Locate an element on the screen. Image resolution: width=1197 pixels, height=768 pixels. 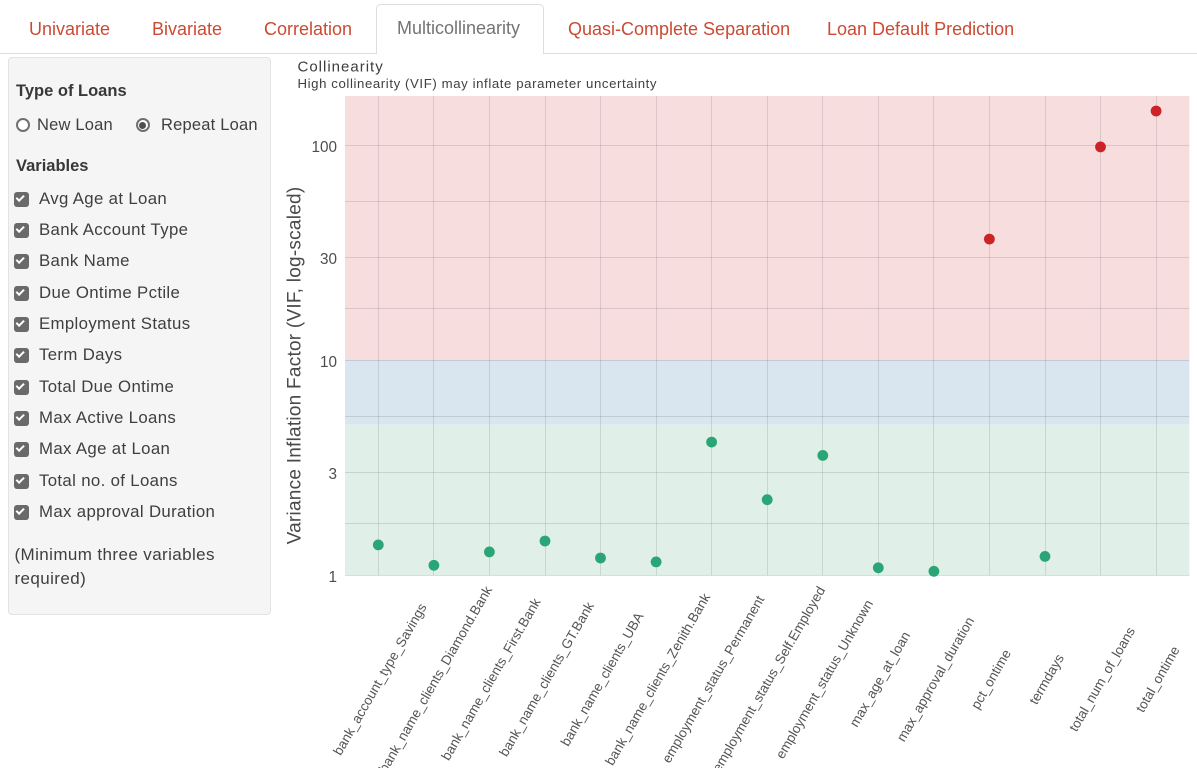
svg-text: 3 is located at coordinates (332, 474).